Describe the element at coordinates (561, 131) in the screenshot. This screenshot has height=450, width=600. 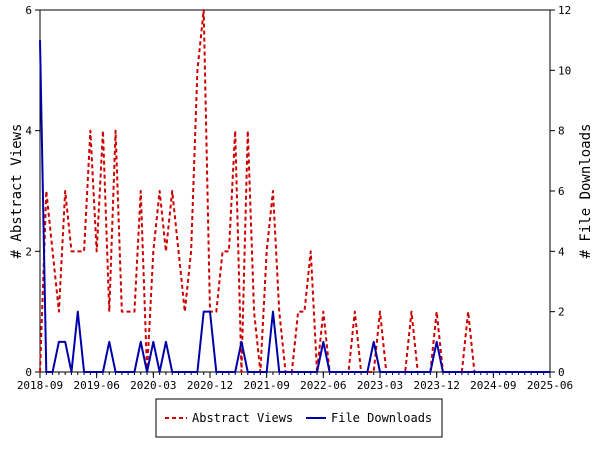
I see `y2-tick-label: 8` at that location.